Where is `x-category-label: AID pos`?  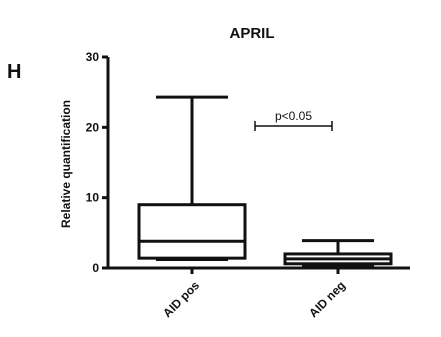 x-category-label: AID pos is located at coordinates (181, 299).